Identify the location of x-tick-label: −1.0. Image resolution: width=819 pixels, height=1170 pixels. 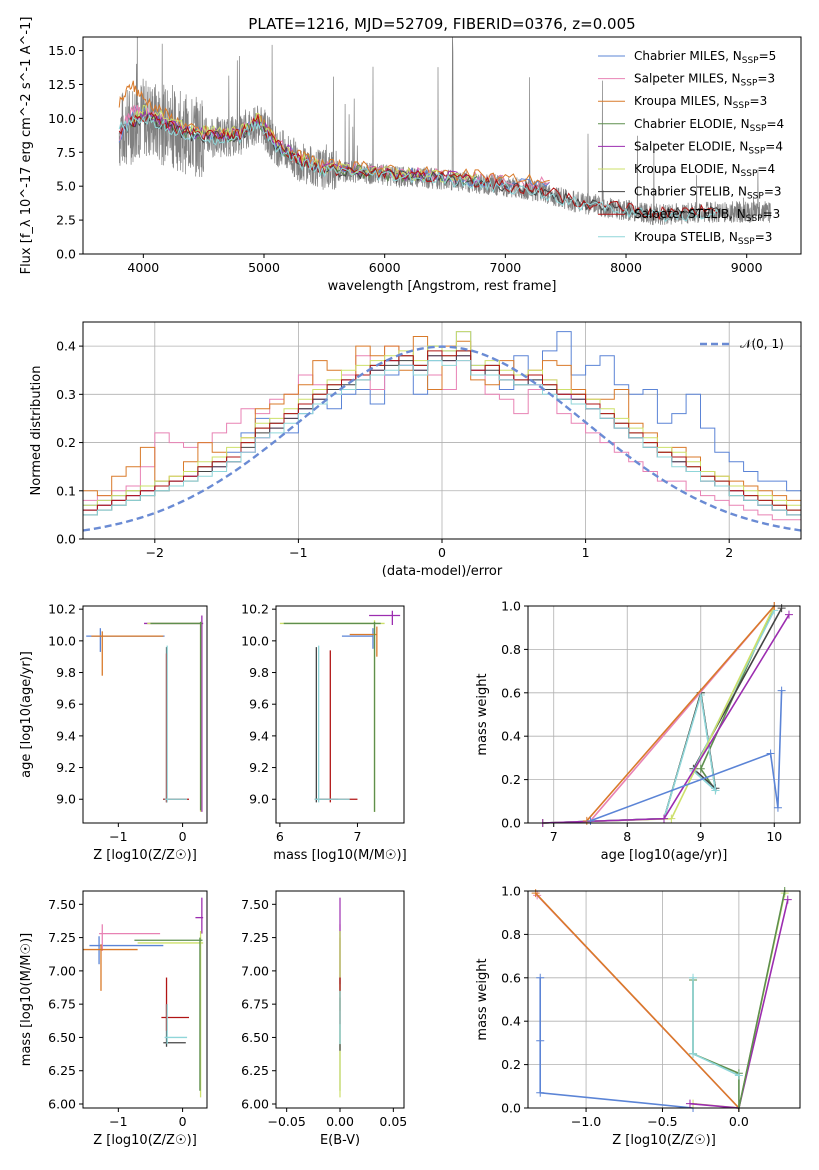
(586, 1121).